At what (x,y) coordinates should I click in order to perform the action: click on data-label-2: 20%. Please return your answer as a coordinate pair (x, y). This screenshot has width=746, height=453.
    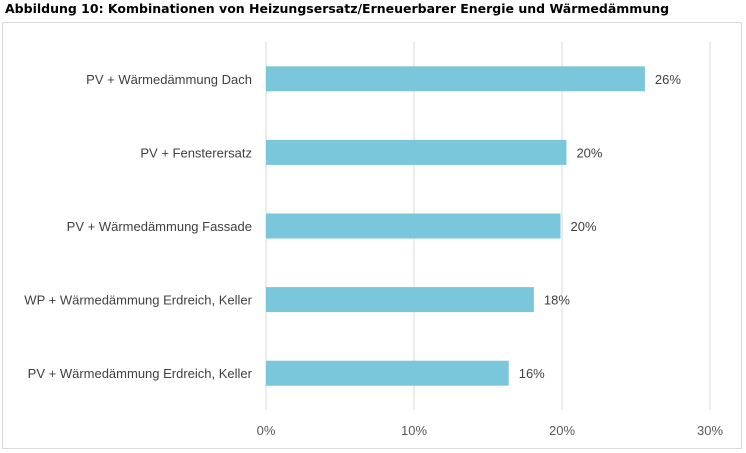
    Looking at the image, I should click on (584, 226).